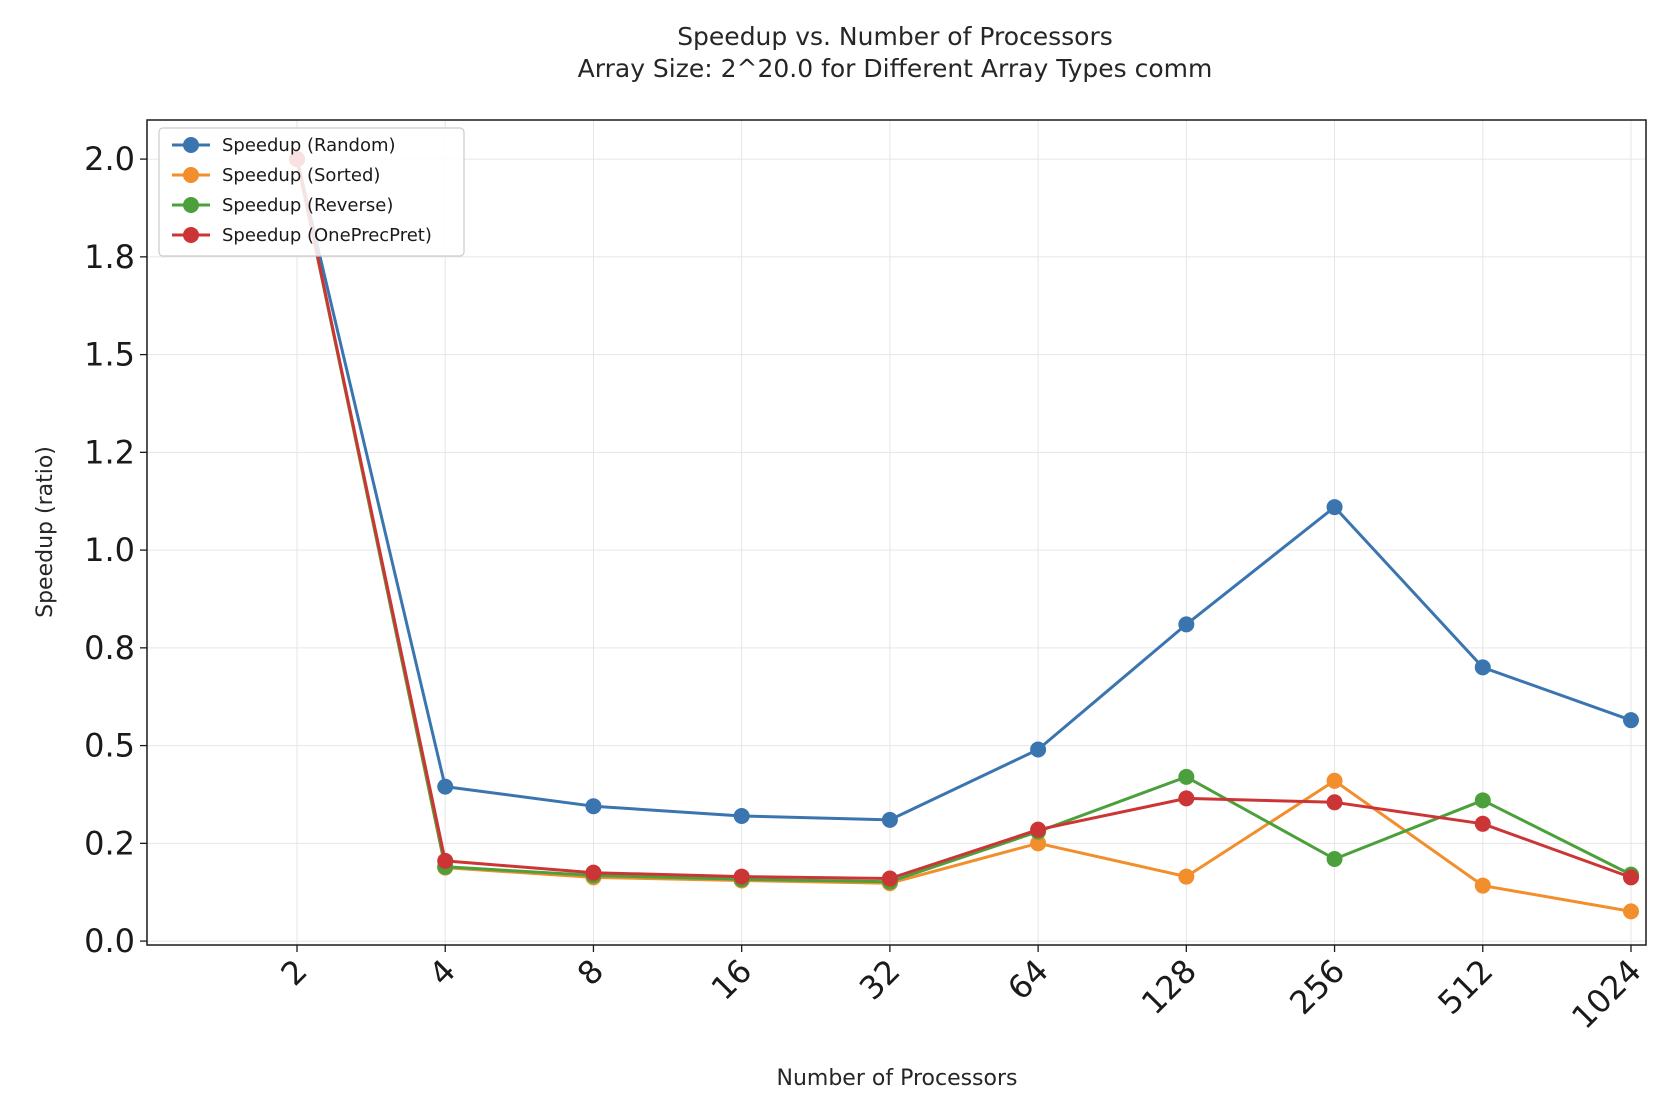 This screenshot has width=1676, height=1094. What do you see at coordinates (109, 452) in the screenshot?
I see `y-tick-label: 1.2` at bounding box center [109, 452].